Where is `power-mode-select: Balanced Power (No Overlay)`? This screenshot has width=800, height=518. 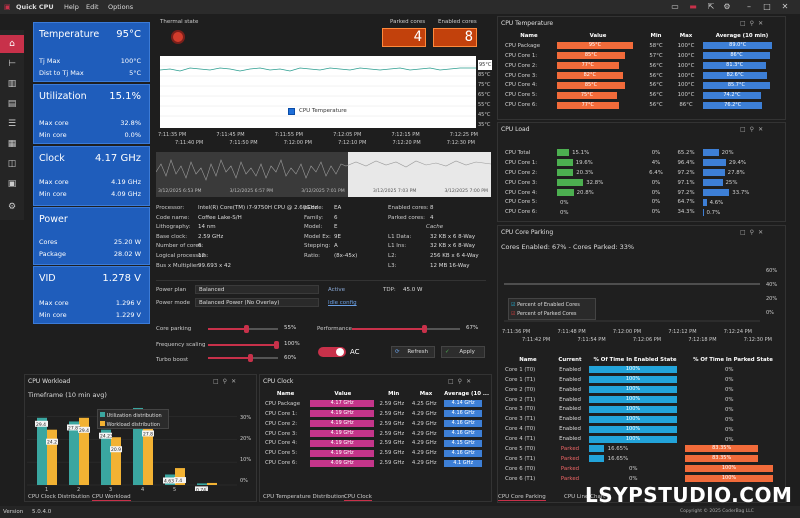
power-mode-select: Balanced Power (No Overlay) is located at coordinates (257, 302).